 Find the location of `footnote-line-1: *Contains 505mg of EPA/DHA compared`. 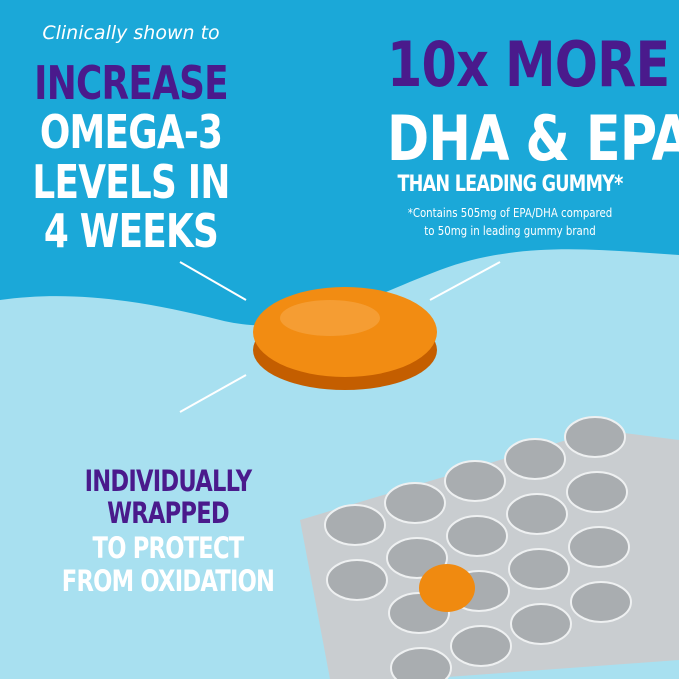

footnote-line-1: *Contains 505mg of EPA/DHA compared is located at coordinates (510, 213).